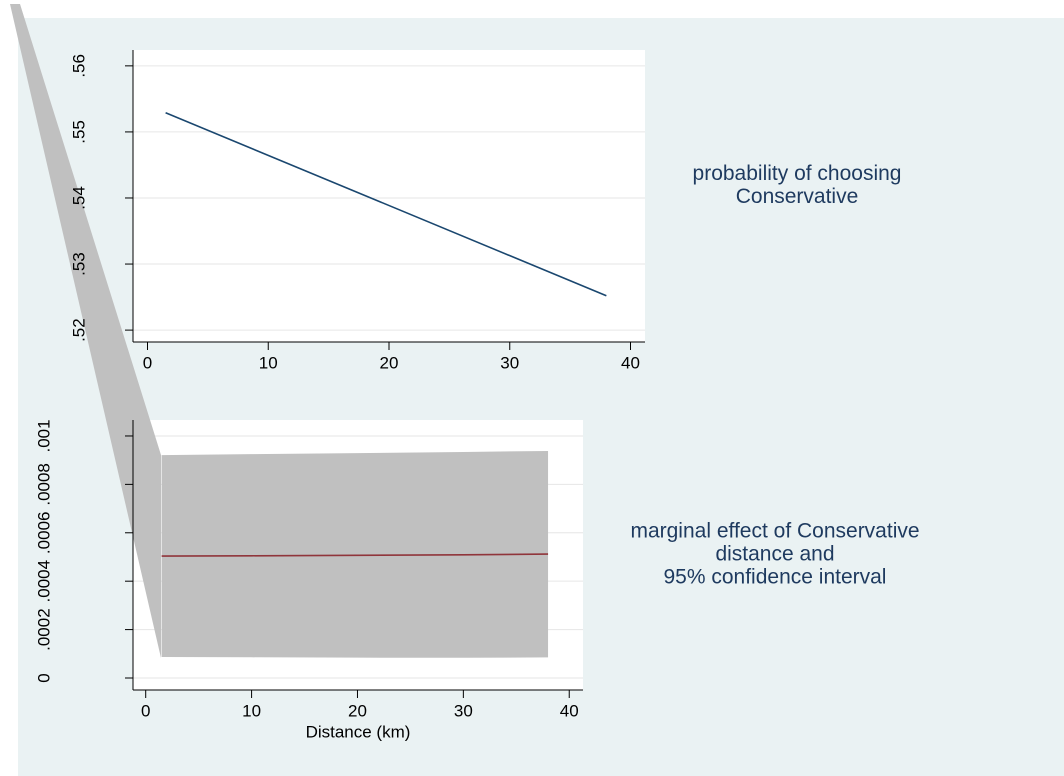 The image size is (1064, 776). What do you see at coordinates (775, 577) in the screenshot?
I see `annotation: 95% confidence interval` at bounding box center [775, 577].